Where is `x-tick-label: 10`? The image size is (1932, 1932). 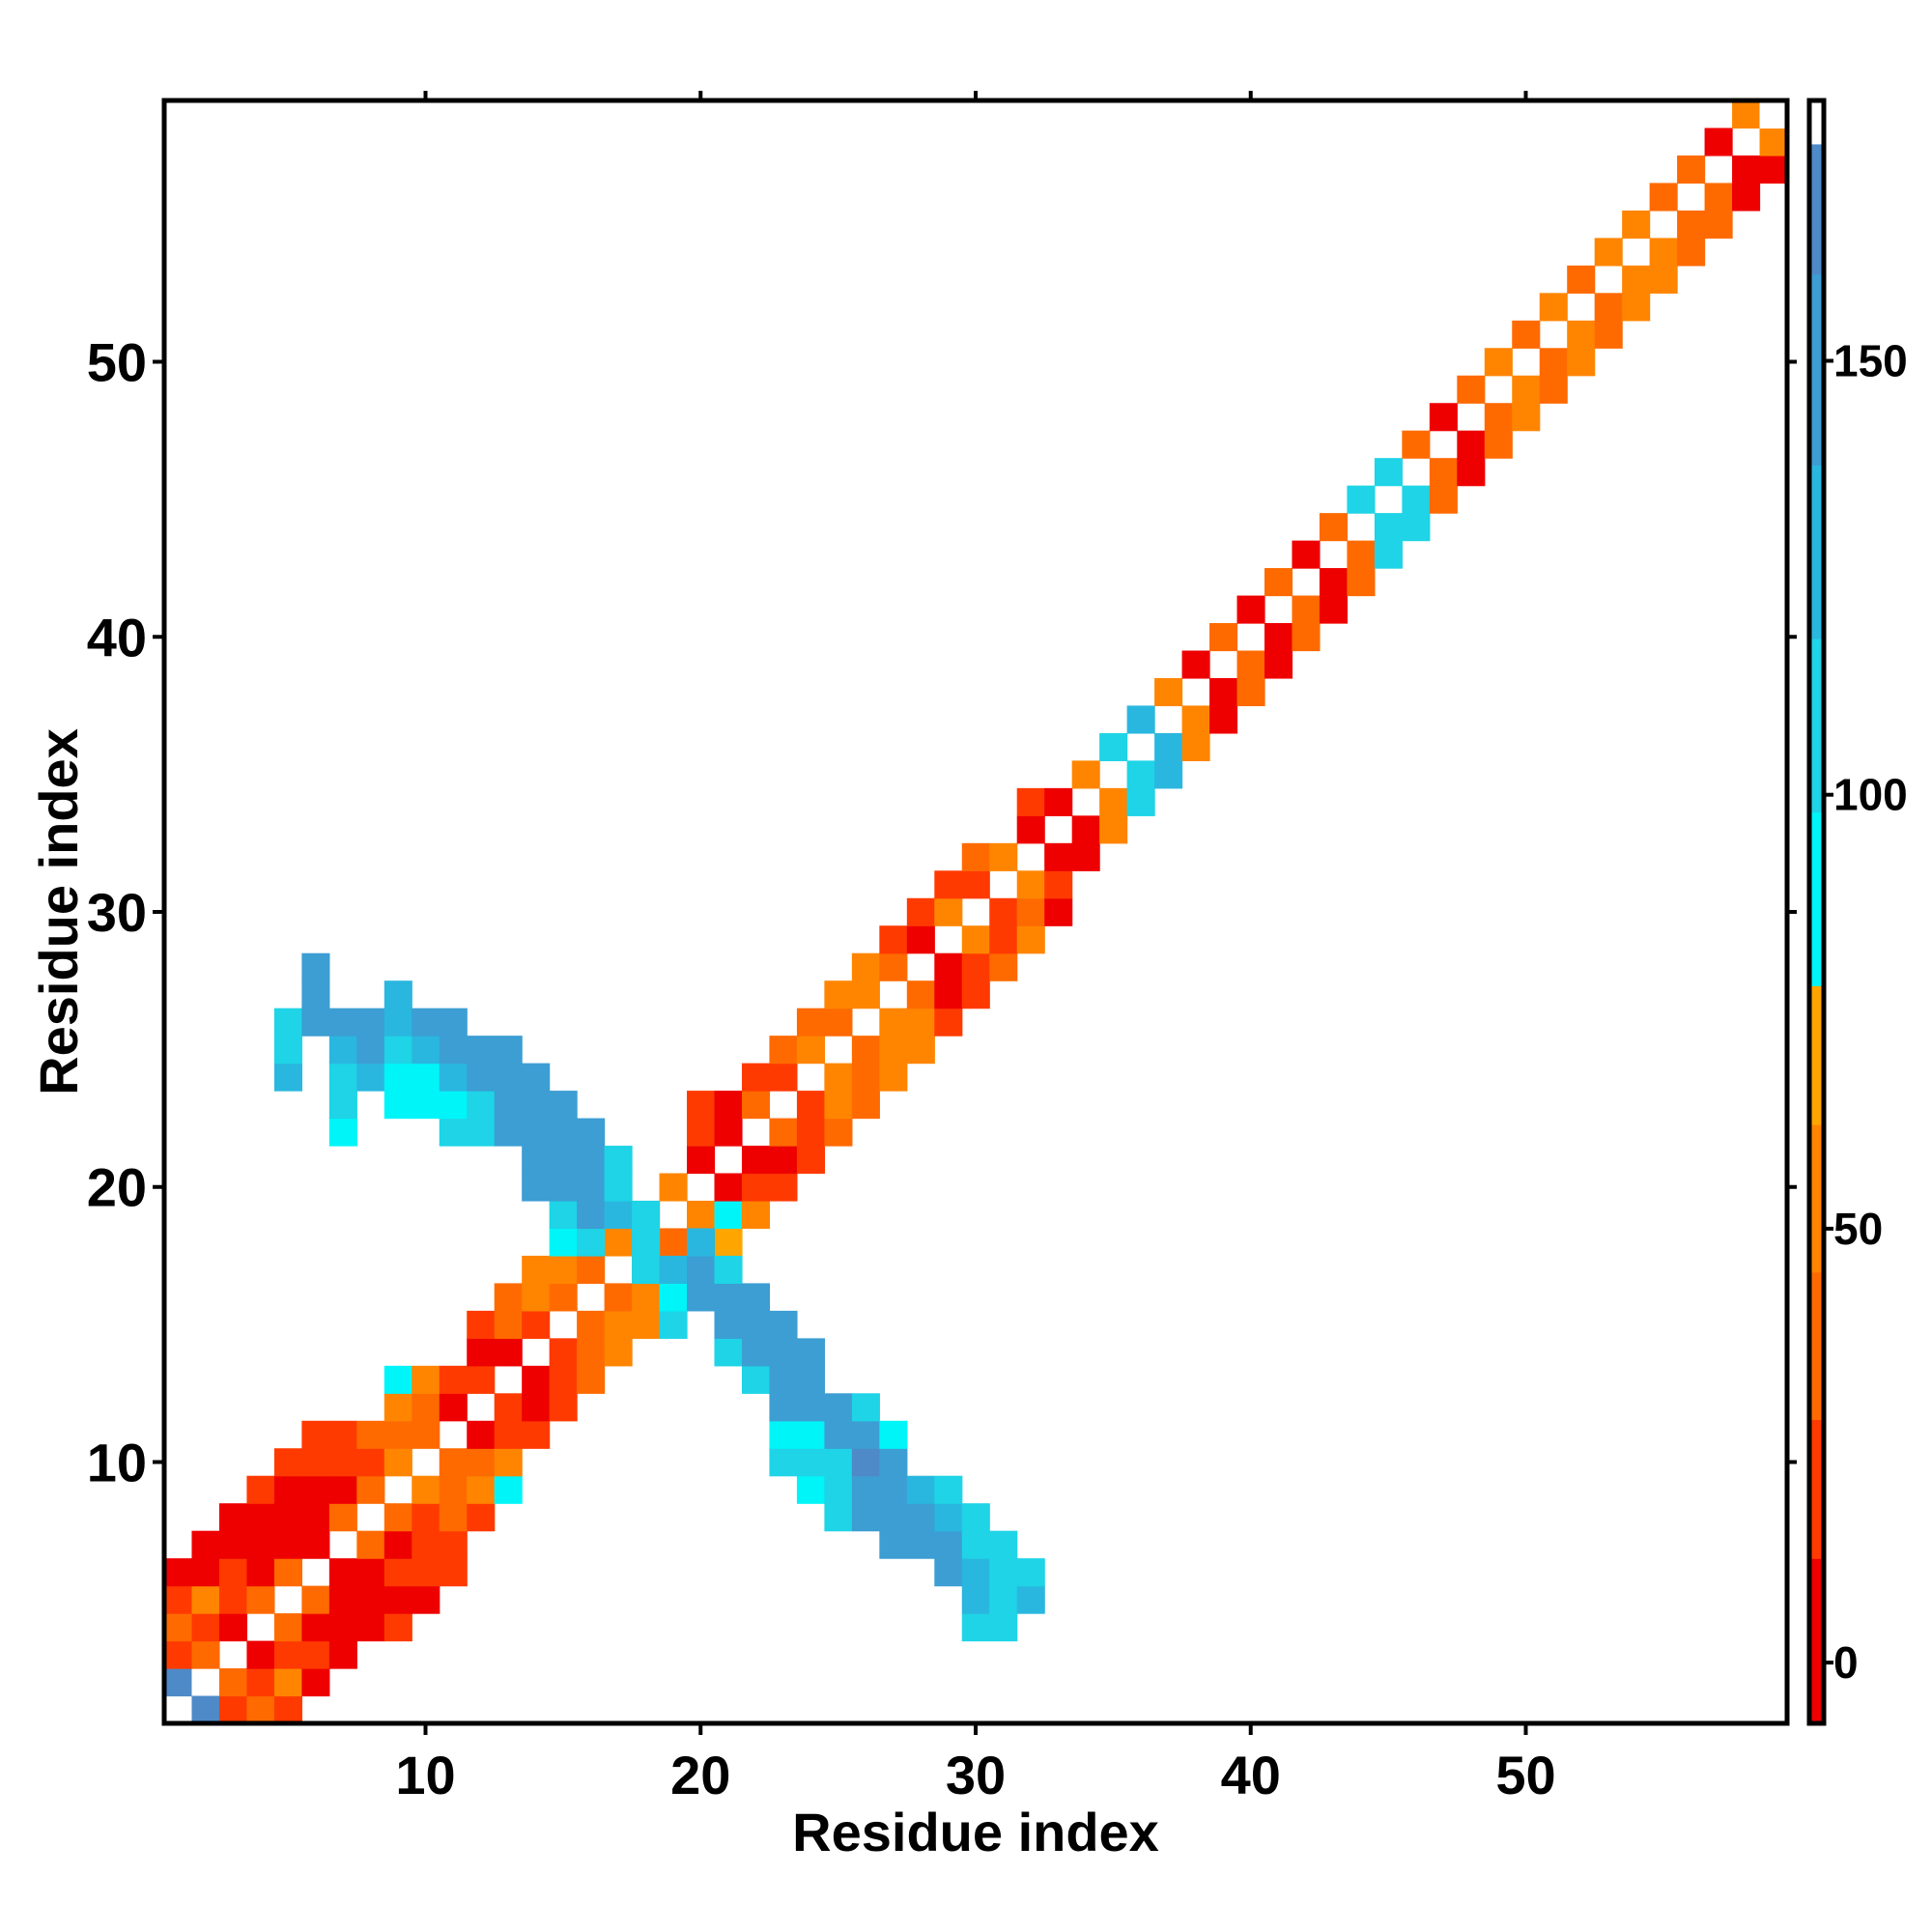
x-tick-label: 10 is located at coordinates (425, 1775).